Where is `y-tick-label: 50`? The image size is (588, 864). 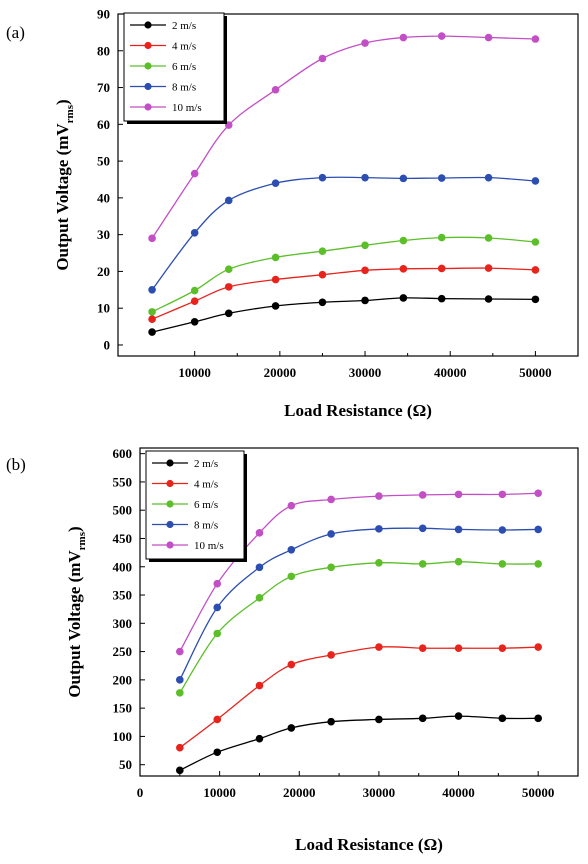
y-tick-label: 50 is located at coordinates (125, 764).